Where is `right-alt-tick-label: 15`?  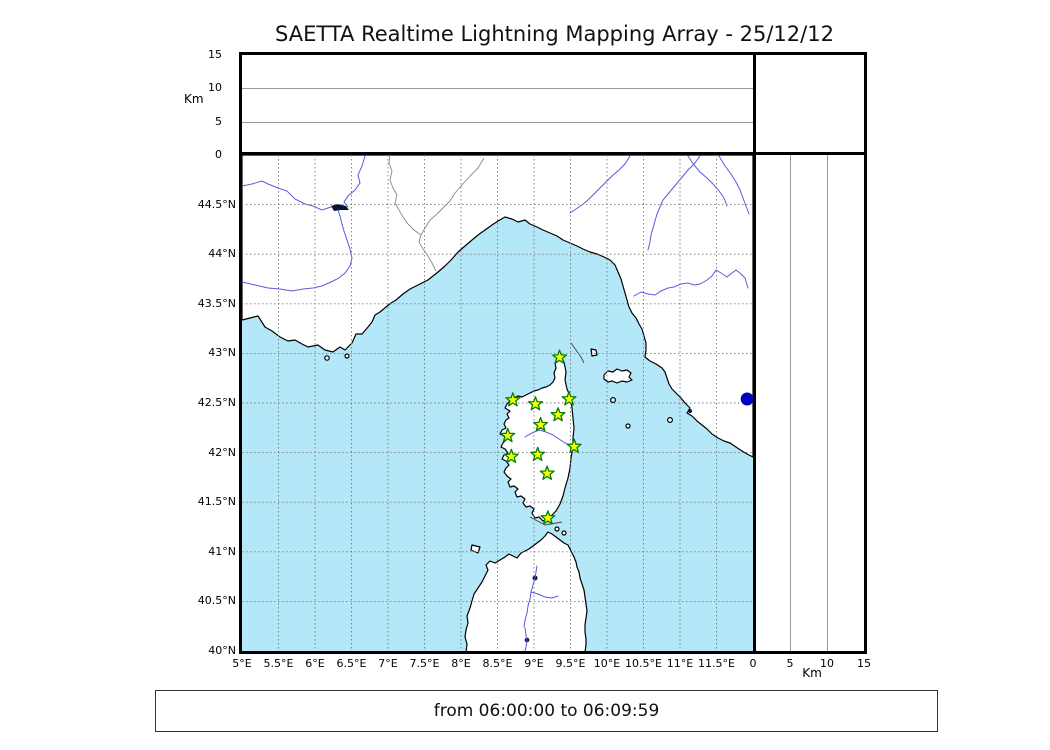 right-alt-tick-label: 15 is located at coordinates (864, 663).